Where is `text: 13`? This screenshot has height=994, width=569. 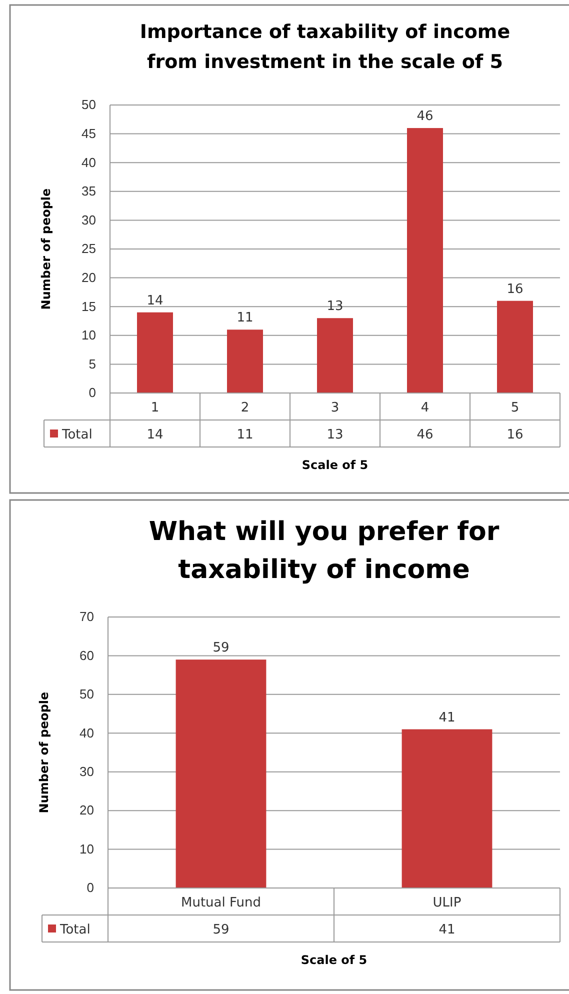
text: 13 is located at coordinates (335, 435).